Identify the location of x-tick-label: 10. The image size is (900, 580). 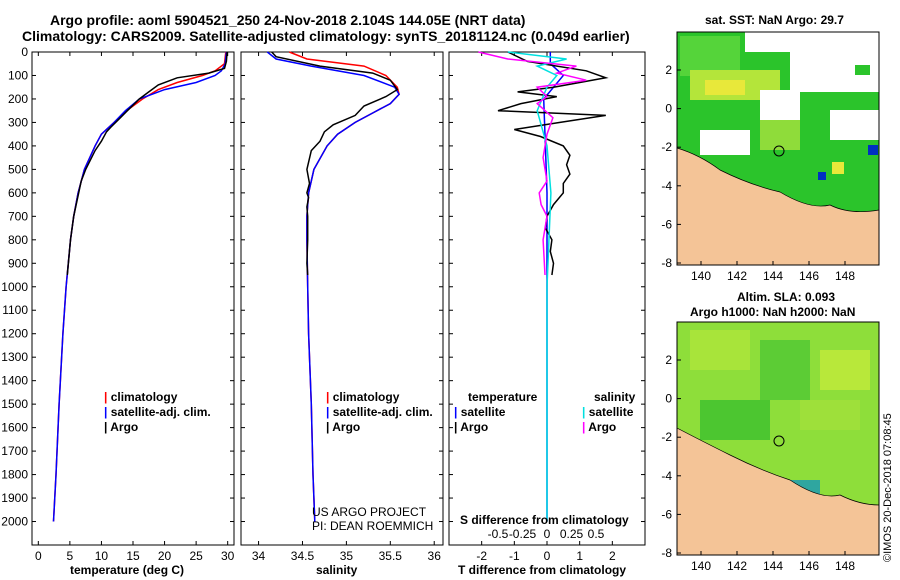
(102, 556).